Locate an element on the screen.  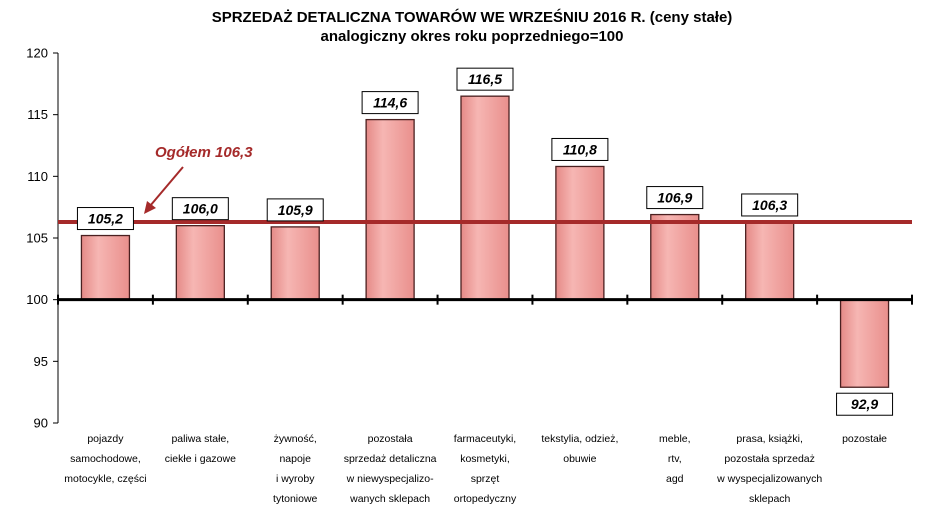
data-label: 105,9 is located at coordinates (295, 210).